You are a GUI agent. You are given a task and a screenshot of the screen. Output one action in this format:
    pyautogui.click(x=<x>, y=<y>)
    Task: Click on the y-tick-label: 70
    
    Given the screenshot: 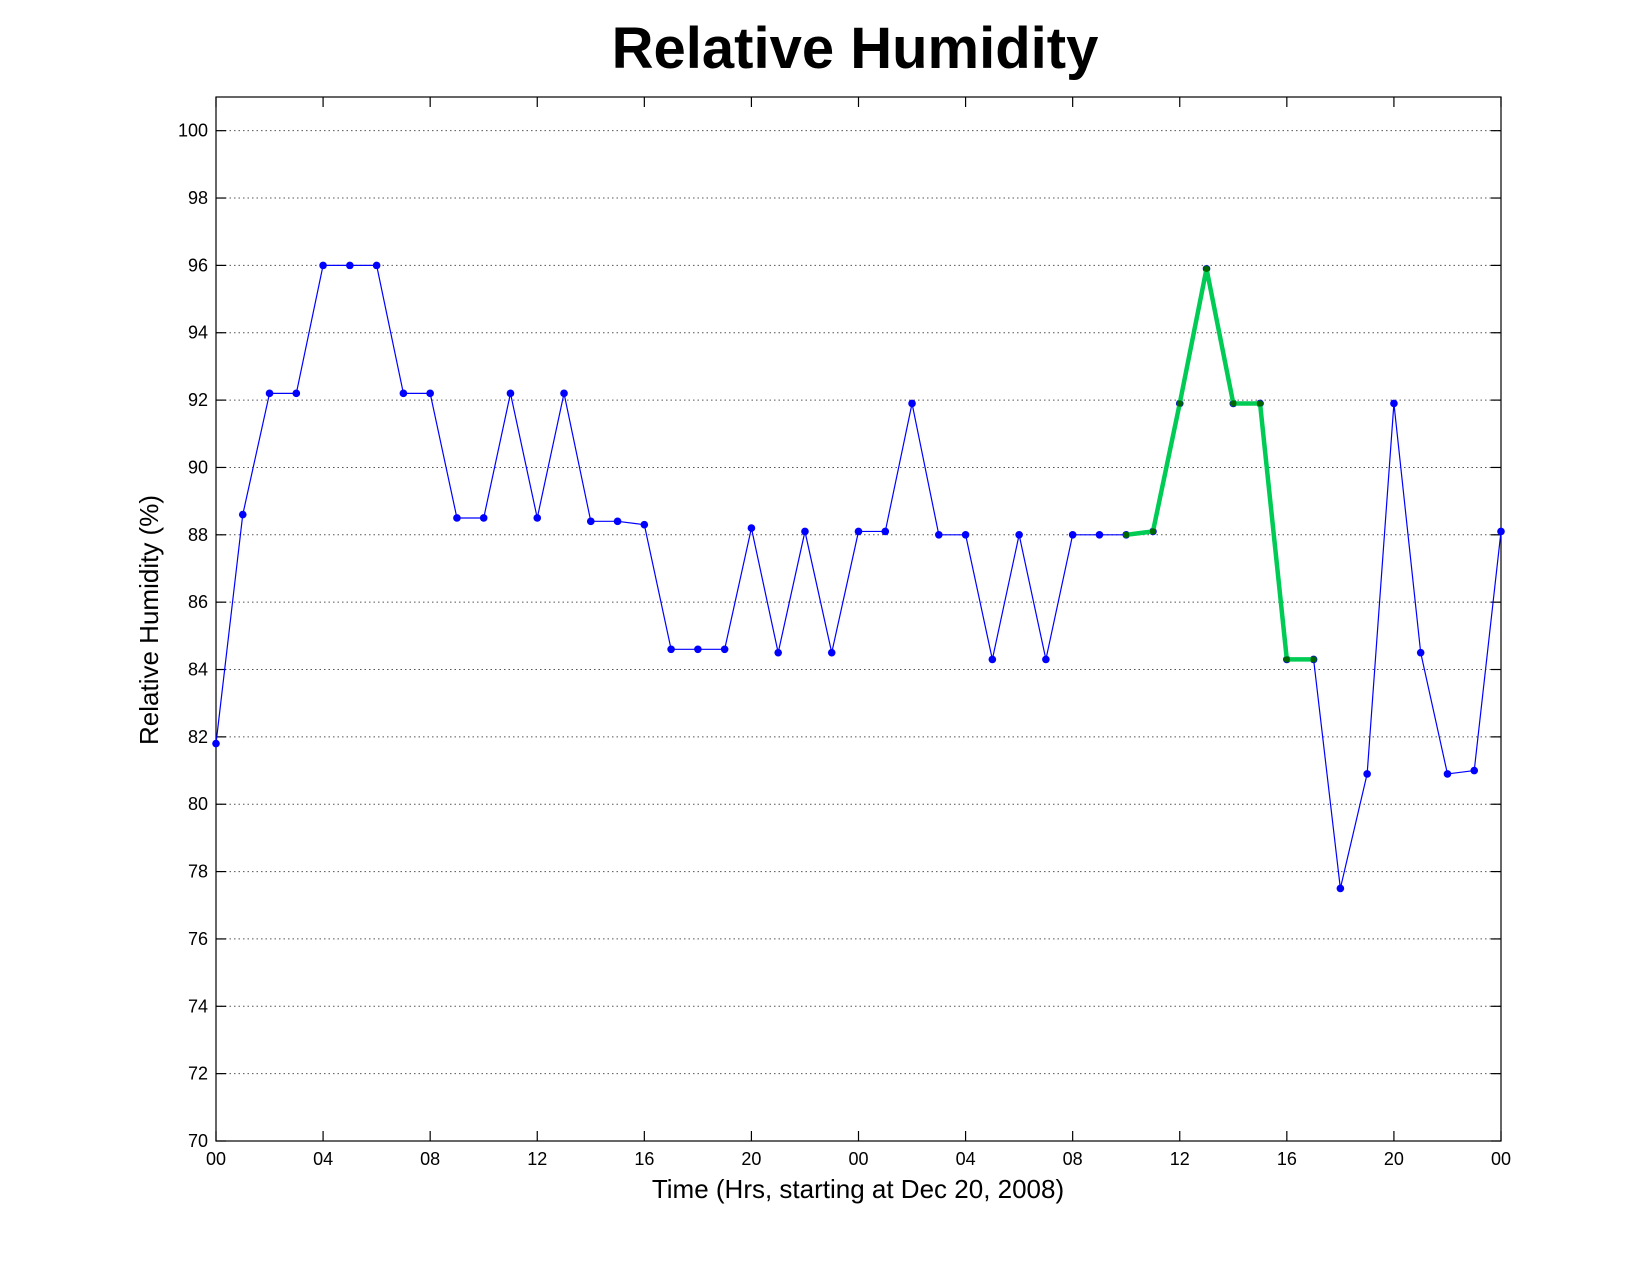 What is the action you would take?
    pyautogui.click(x=198, y=1141)
    